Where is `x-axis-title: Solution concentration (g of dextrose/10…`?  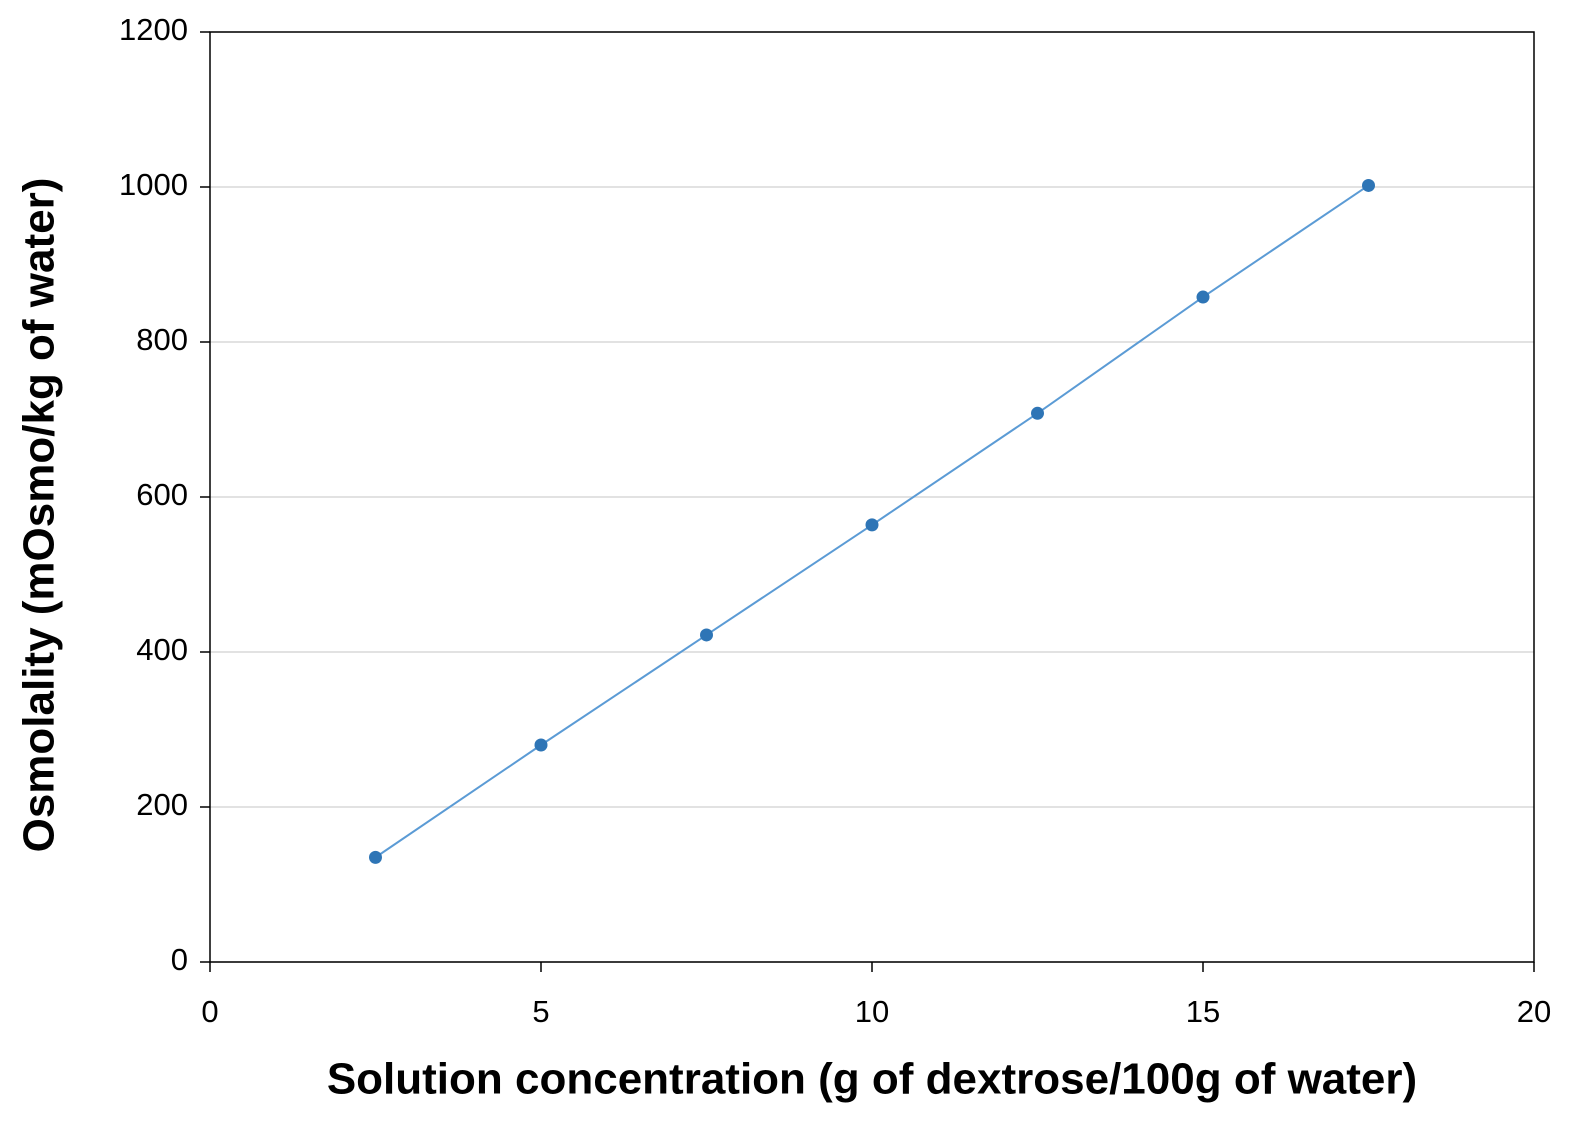 x-axis-title: Solution concentration (g of dextrose/10… is located at coordinates (872, 1079).